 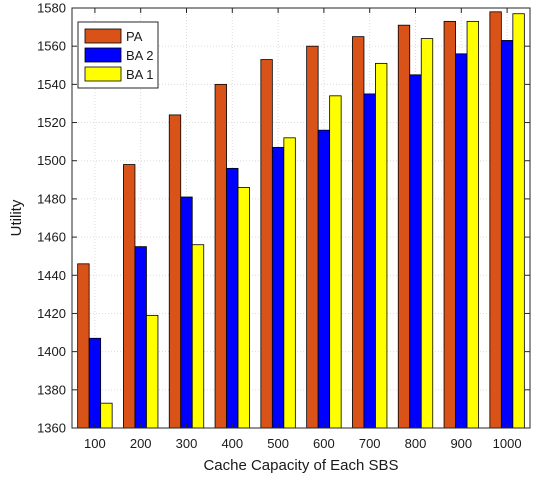 I want to click on x-tick-label: 400, so click(x=232, y=443).